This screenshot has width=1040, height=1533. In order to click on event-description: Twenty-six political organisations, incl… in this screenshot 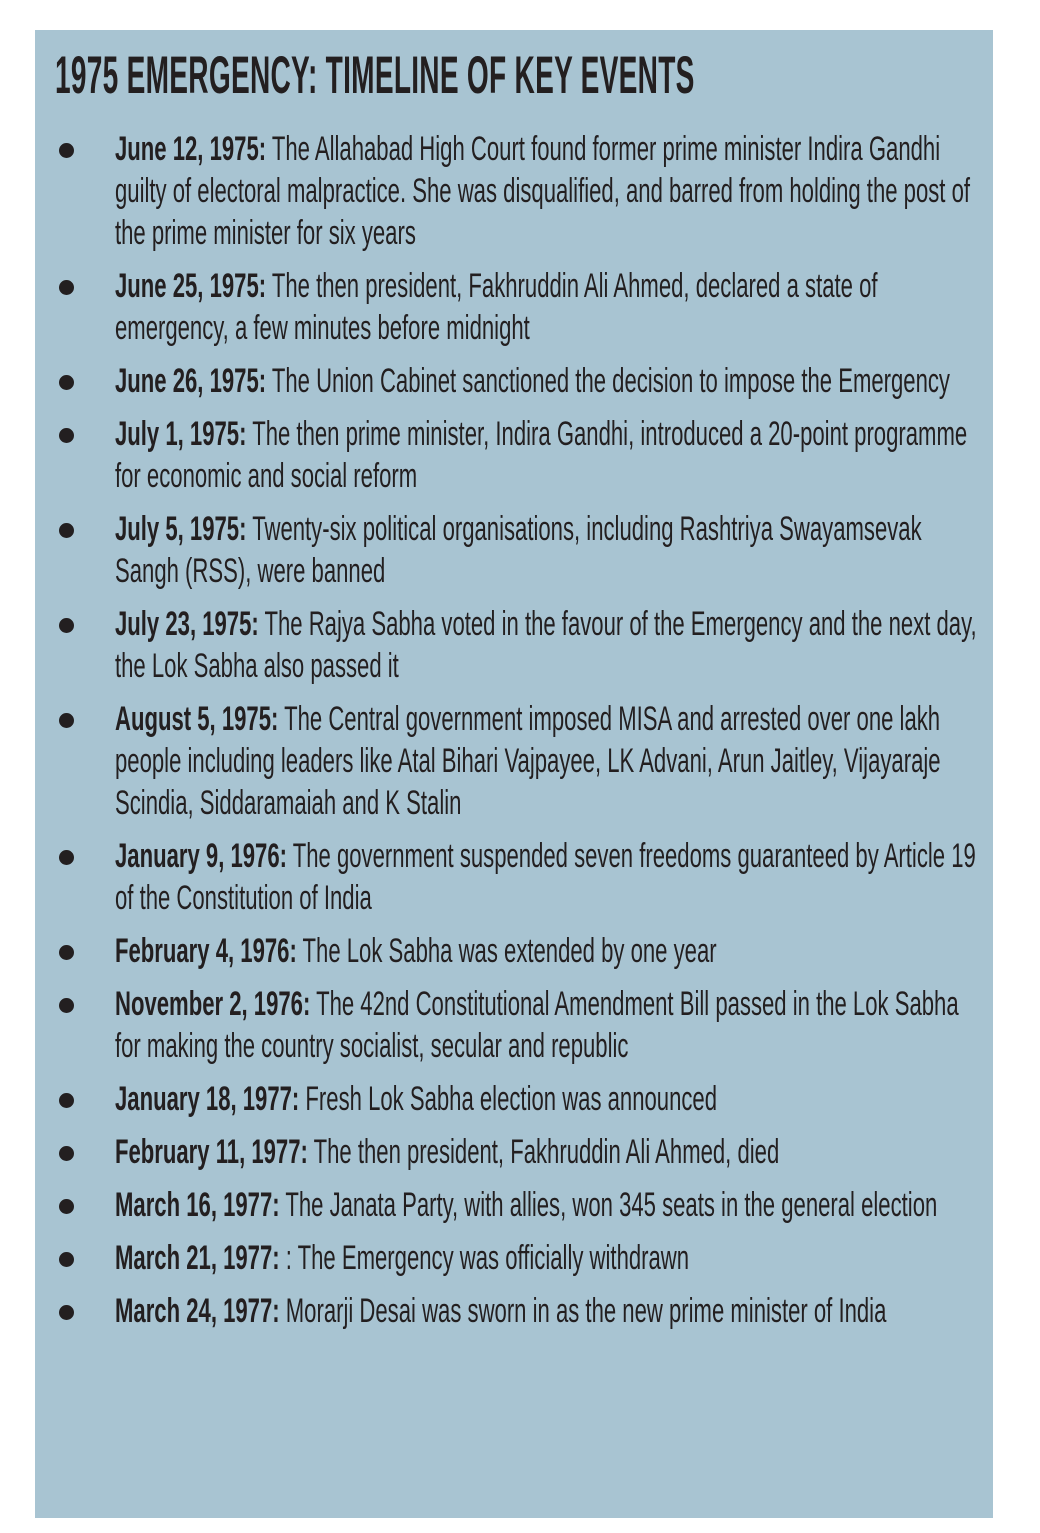, I will do `click(518, 550)`.